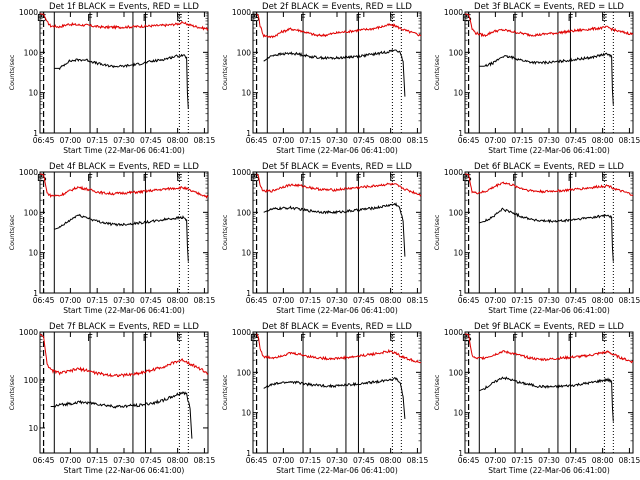 The width and height of the screenshot is (640, 480). What do you see at coordinates (124, 7) in the screenshot?
I see `chart-title: Det 1f BLACK = Events, RED = LLD` at bounding box center [124, 7].